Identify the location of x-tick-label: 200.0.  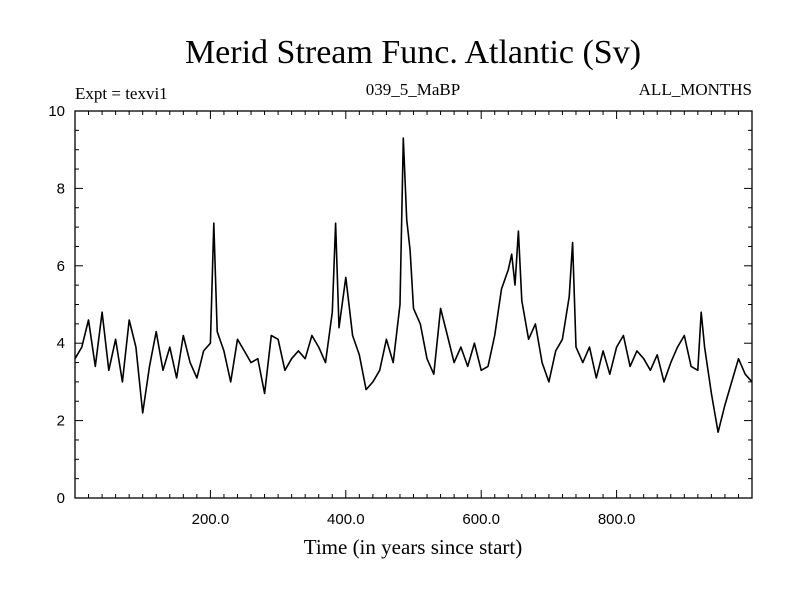
(211, 519).